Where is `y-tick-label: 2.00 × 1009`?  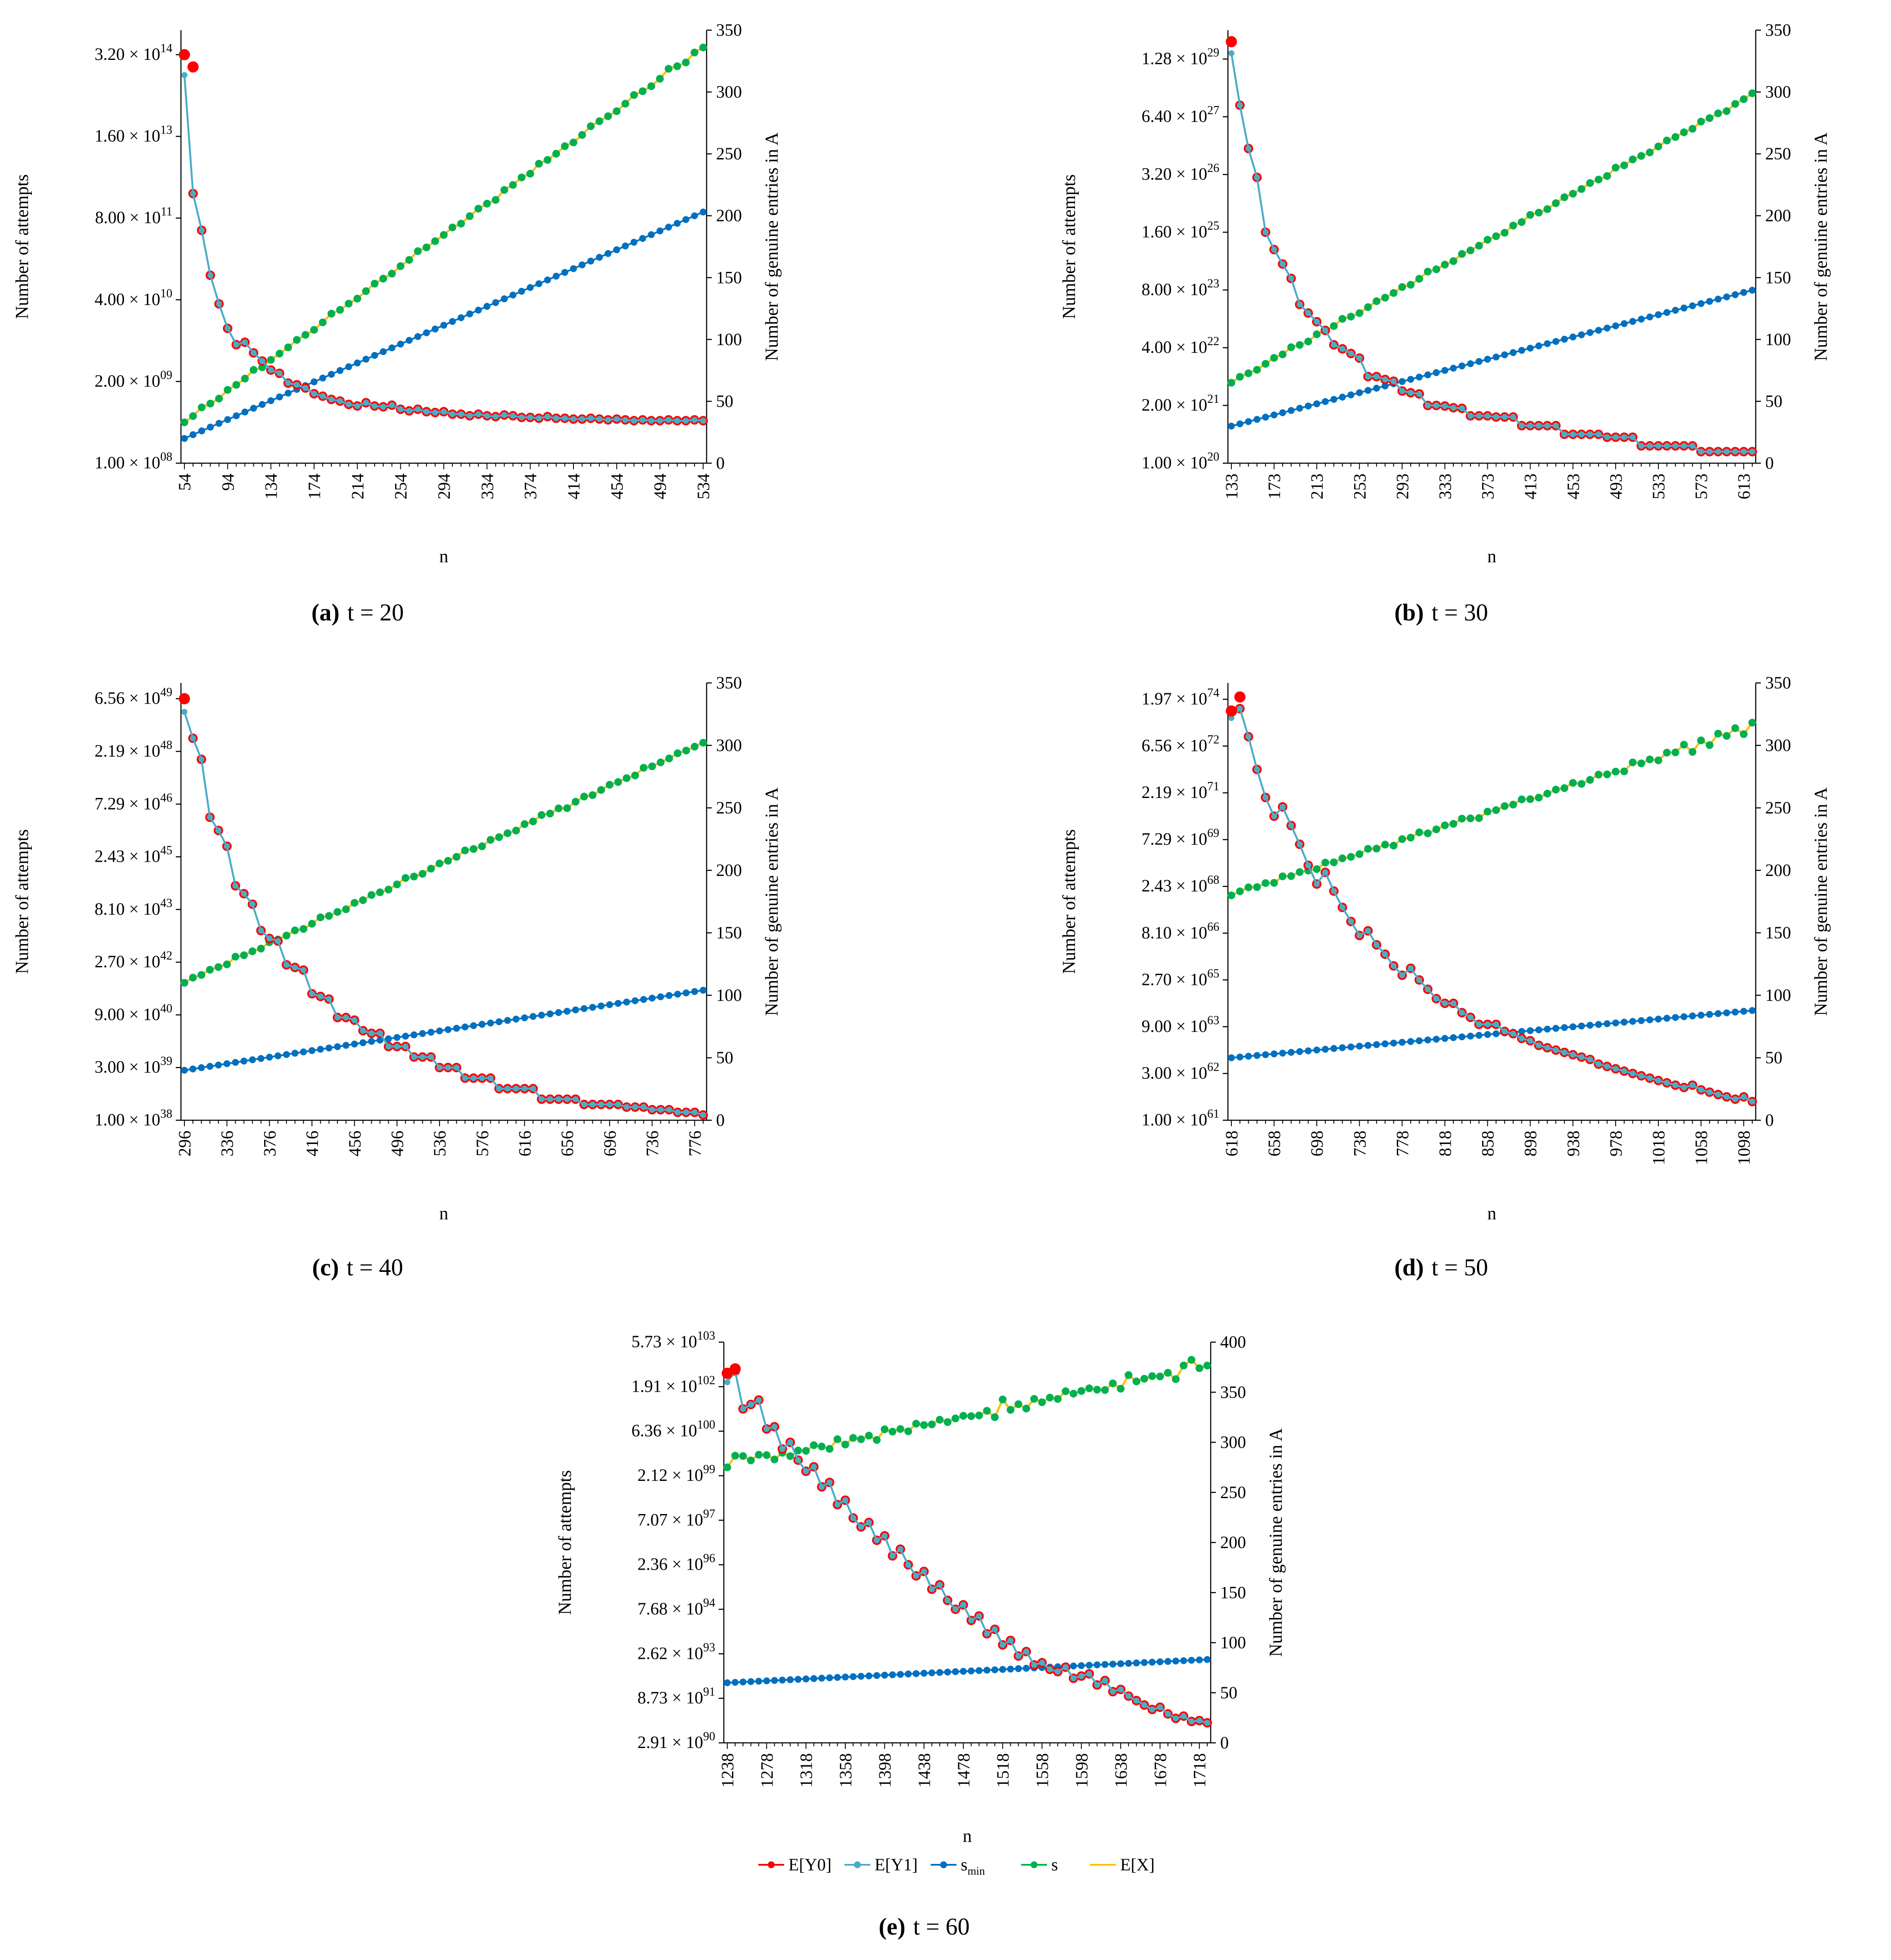 y-tick-label: 2.00 × 1009 is located at coordinates (133, 379).